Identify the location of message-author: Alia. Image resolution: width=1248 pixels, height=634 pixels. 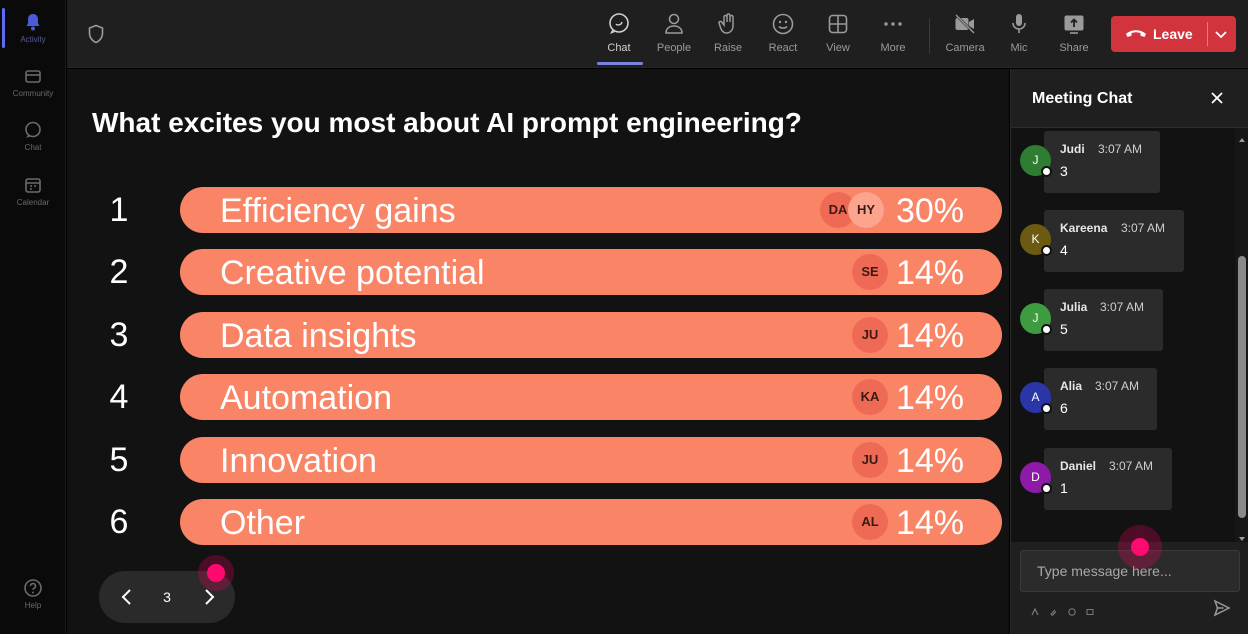
(1071, 386).